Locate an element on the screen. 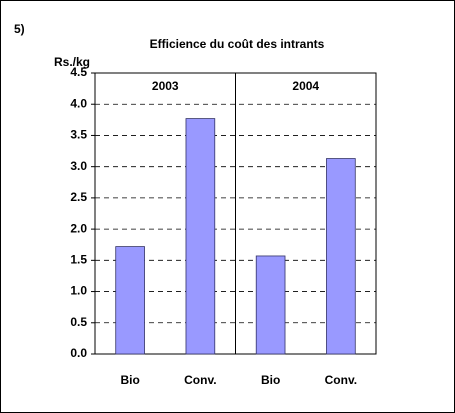 Image resolution: width=455 pixels, height=413 pixels. group-label: 2004 is located at coordinates (305, 86).